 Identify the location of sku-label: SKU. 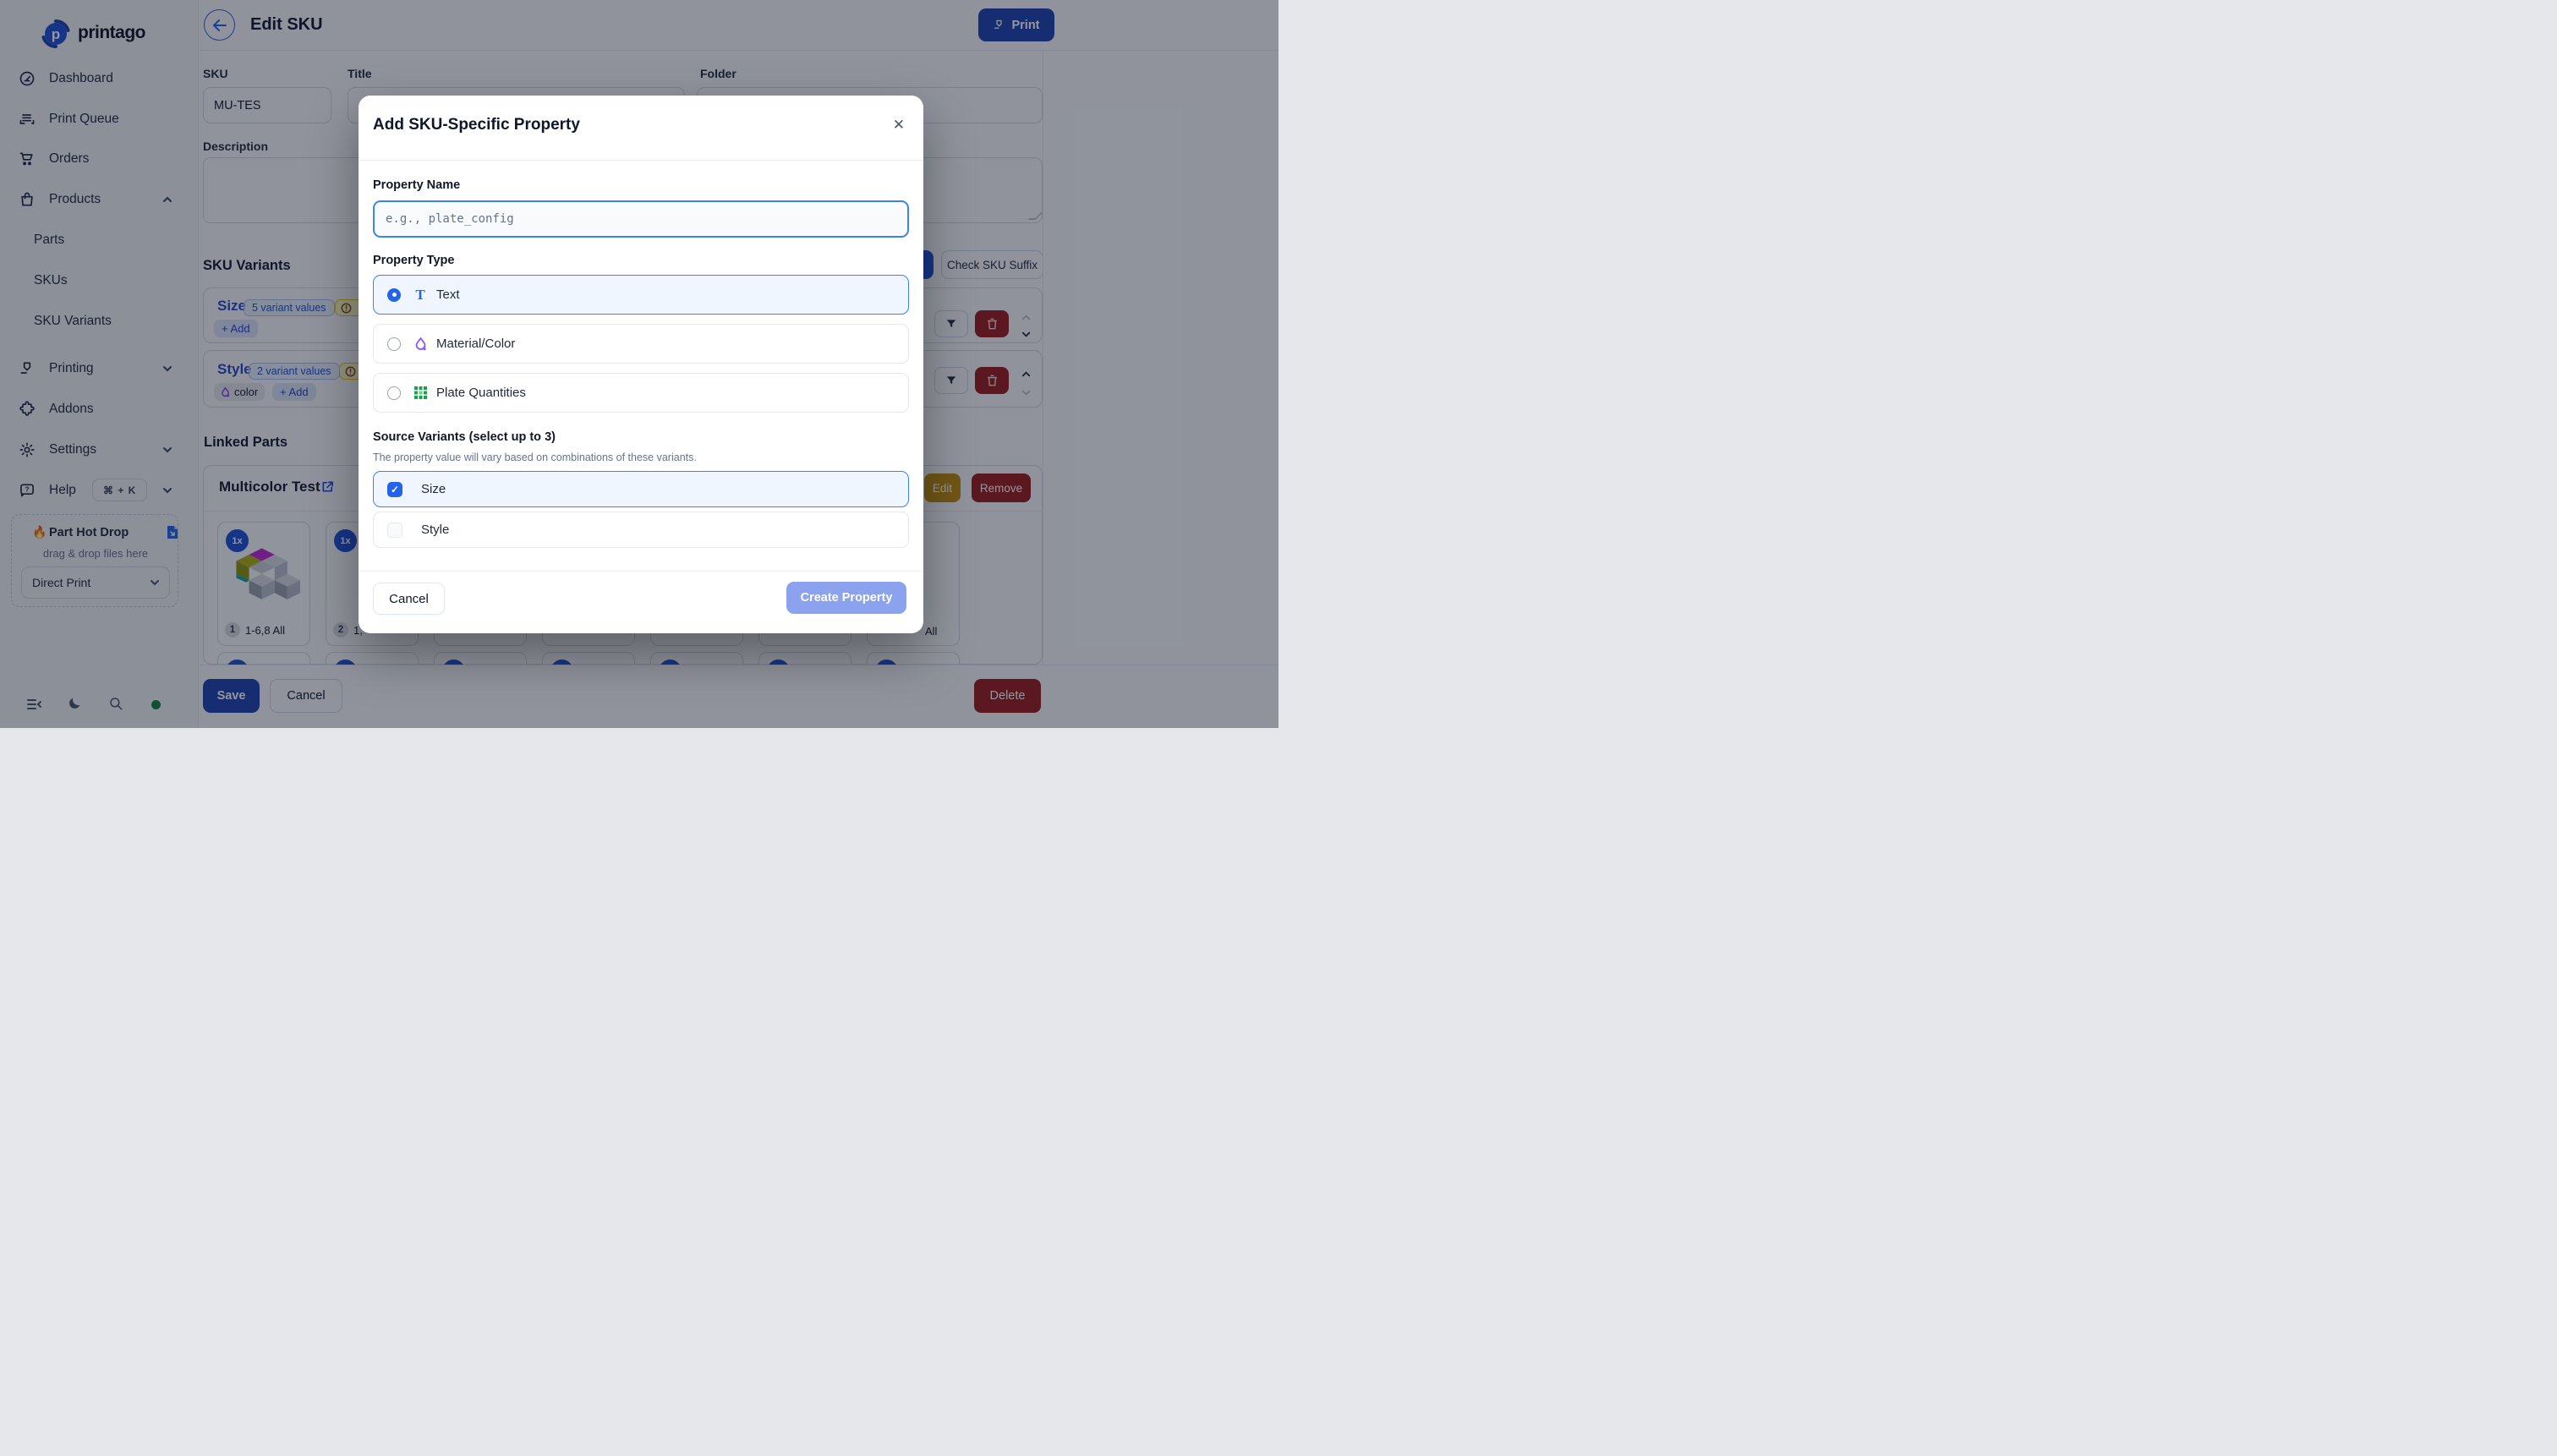
(215, 73).